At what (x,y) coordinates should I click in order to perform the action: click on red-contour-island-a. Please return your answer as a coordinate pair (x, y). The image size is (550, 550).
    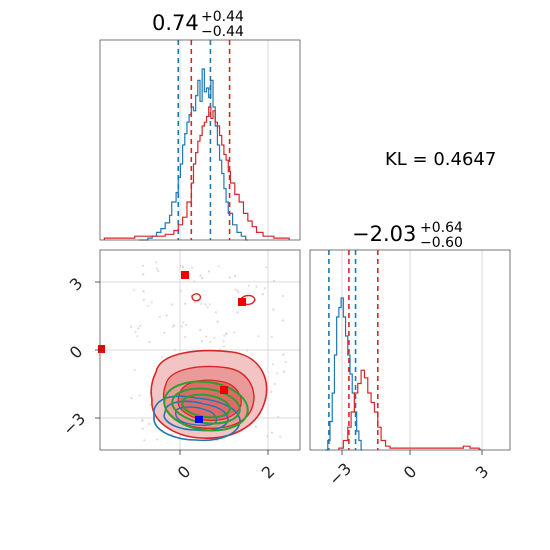
    Looking at the image, I should click on (196, 297).